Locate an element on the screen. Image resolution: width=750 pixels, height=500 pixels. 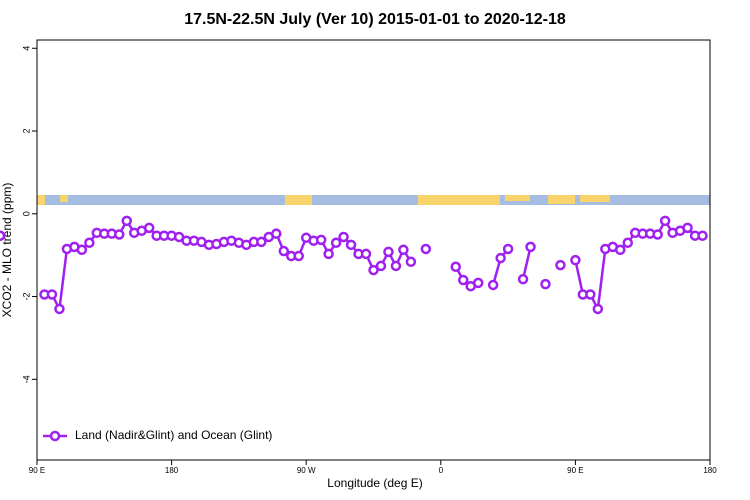
y-tick-label: 0 is located at coordinates (26, 213).